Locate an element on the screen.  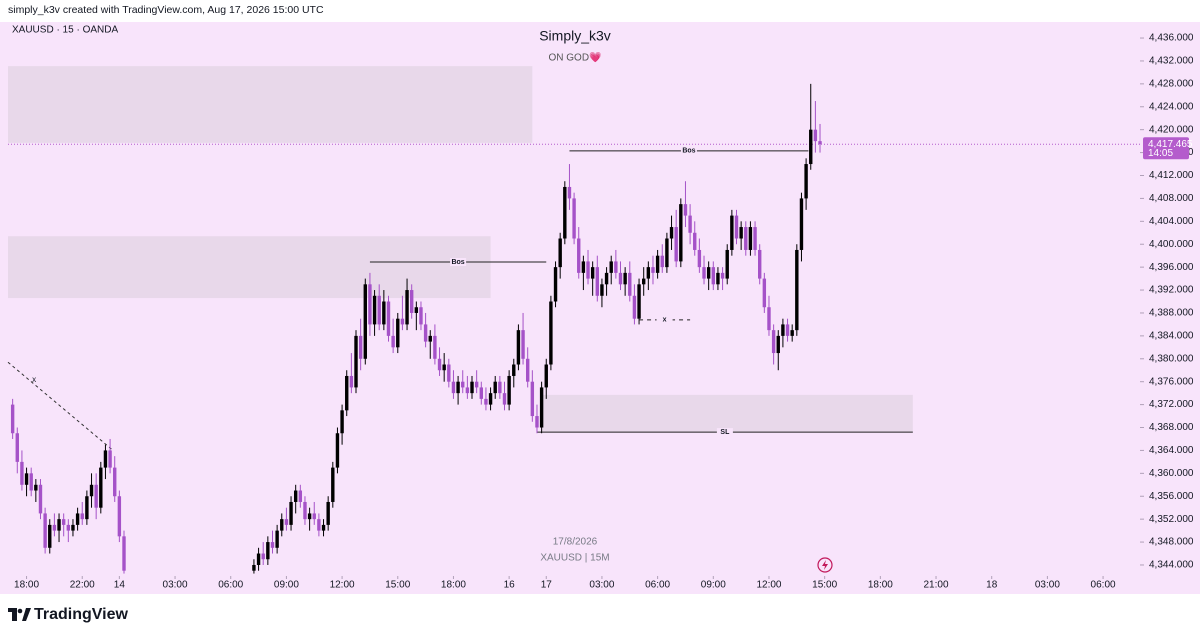
x-tick-label: 03:00 is located at coordinates (1047, 585).